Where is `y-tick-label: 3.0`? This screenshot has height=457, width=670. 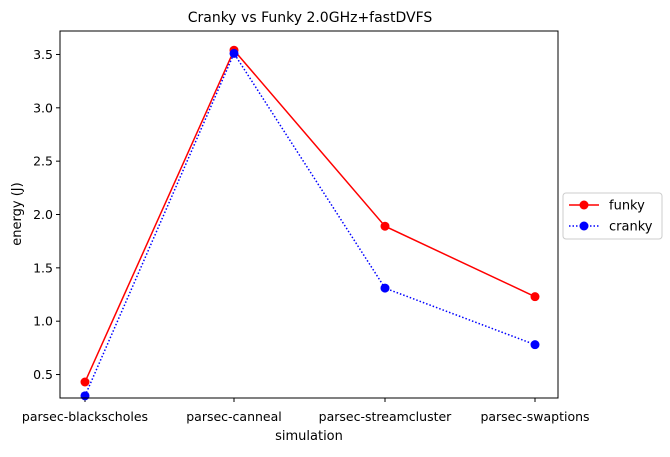
y-tick-label: 3.0 is located at coordinates (43, 107).